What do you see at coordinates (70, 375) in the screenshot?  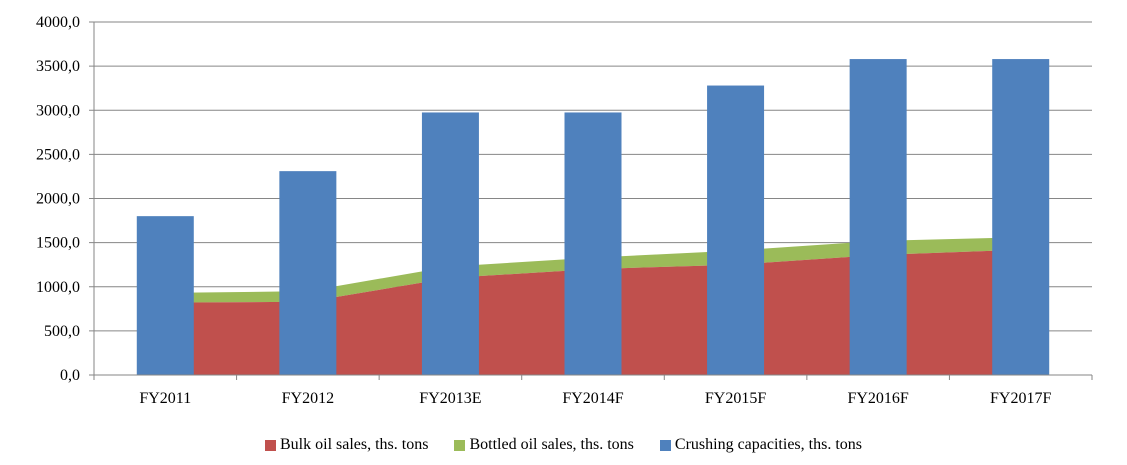 I see `y-tick-label: 0,0` at bounding box center [70, 375].